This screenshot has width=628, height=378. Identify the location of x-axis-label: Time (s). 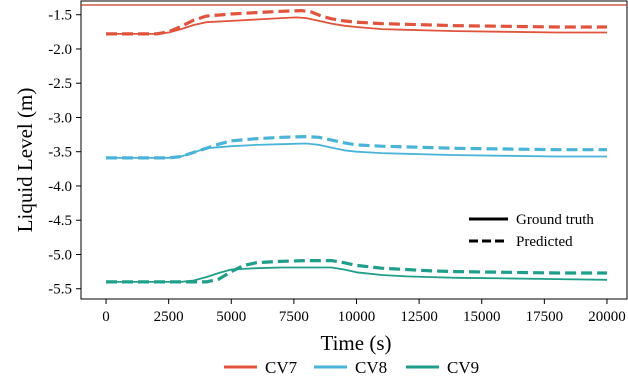
(356, 343).